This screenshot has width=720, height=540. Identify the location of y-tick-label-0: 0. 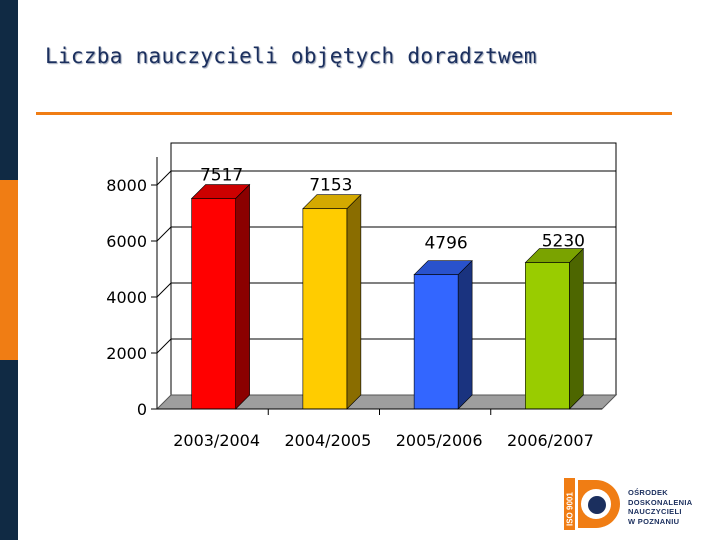
(142, 409).